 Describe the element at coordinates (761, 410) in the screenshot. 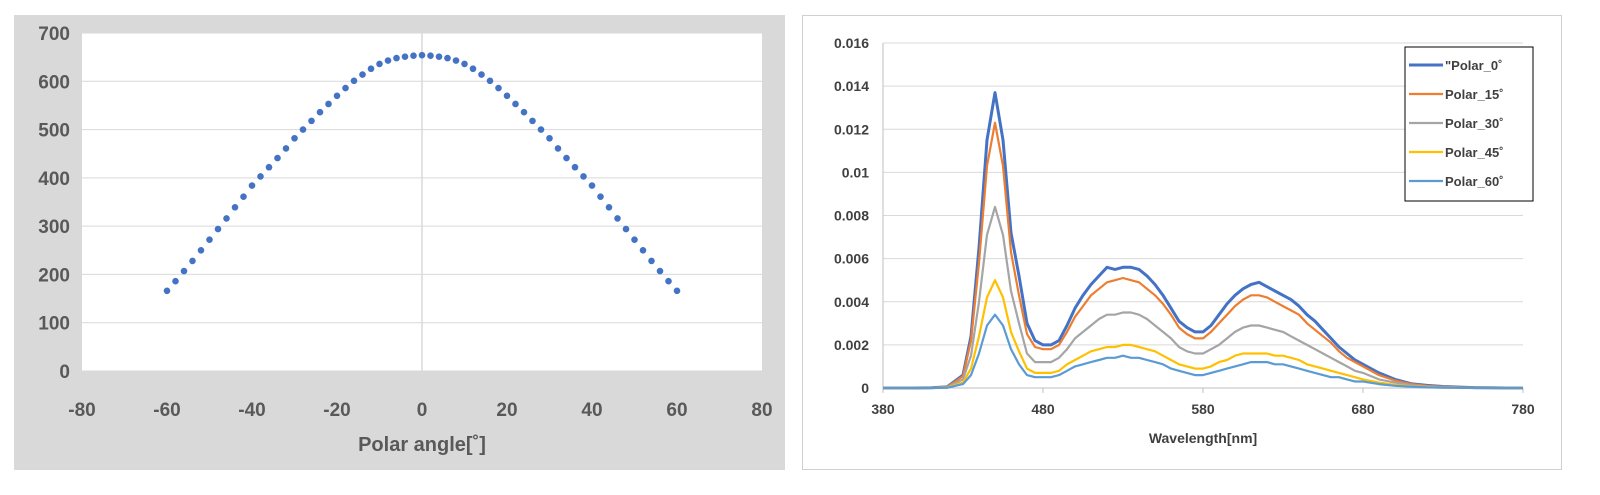

I see `x-tick-label: 80` at that location.